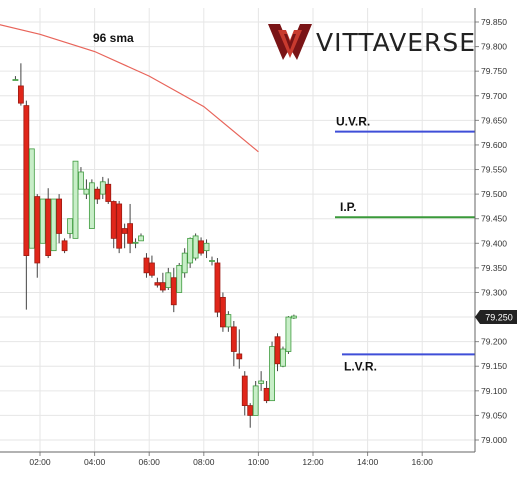  I want to click on sma-line, so click(129, 88).